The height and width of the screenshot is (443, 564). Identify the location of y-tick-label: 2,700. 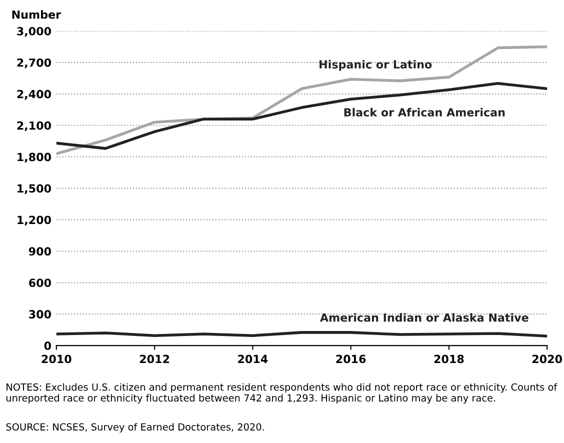
(34, 63).